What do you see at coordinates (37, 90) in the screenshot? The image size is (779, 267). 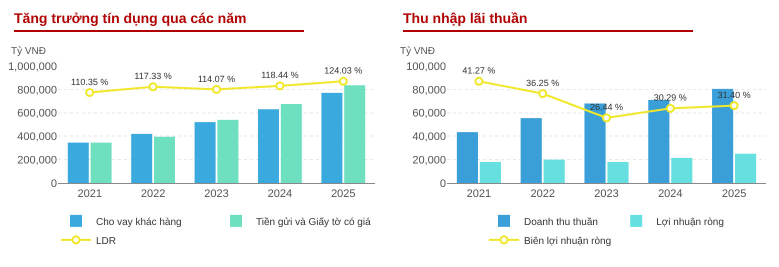 I see `y-tick-label: 800,000` at bounding box center [37, 90].